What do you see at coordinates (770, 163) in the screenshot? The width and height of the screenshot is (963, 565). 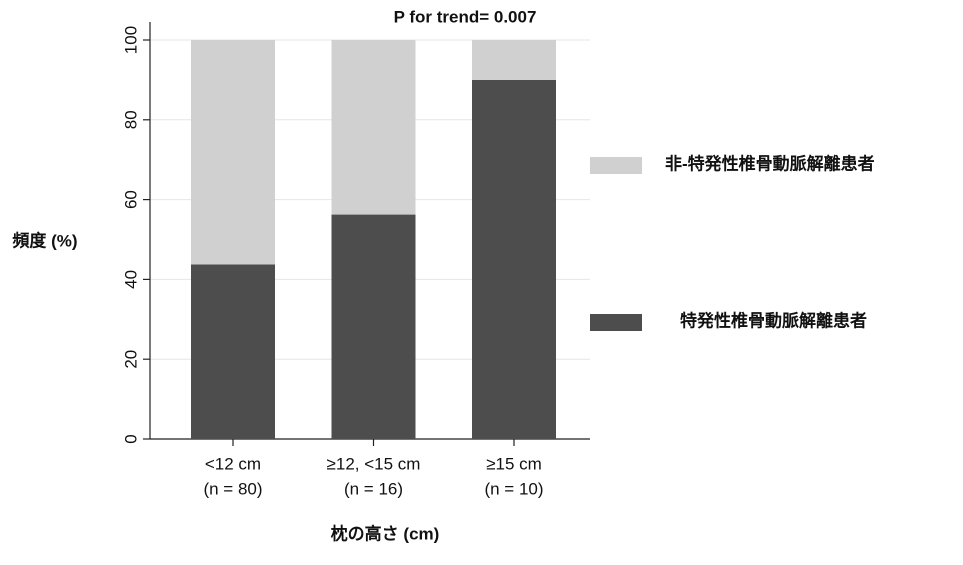 I see `legend-label: 非-特発性椎骨動脈解離患者` at bounding box center [770, 163].